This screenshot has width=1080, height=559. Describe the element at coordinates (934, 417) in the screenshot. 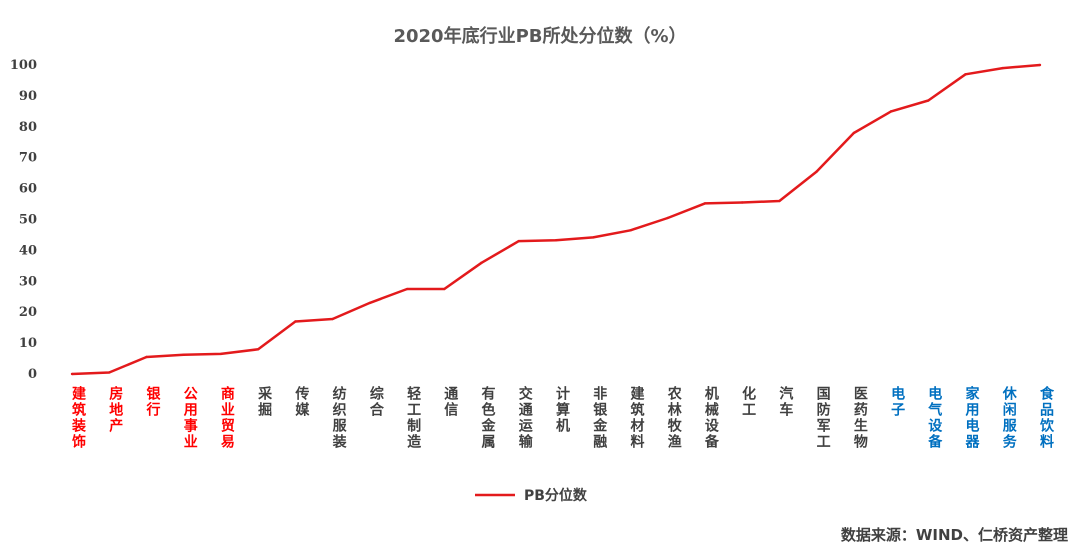

I see `x-tick-label: 电气设备` at that location.